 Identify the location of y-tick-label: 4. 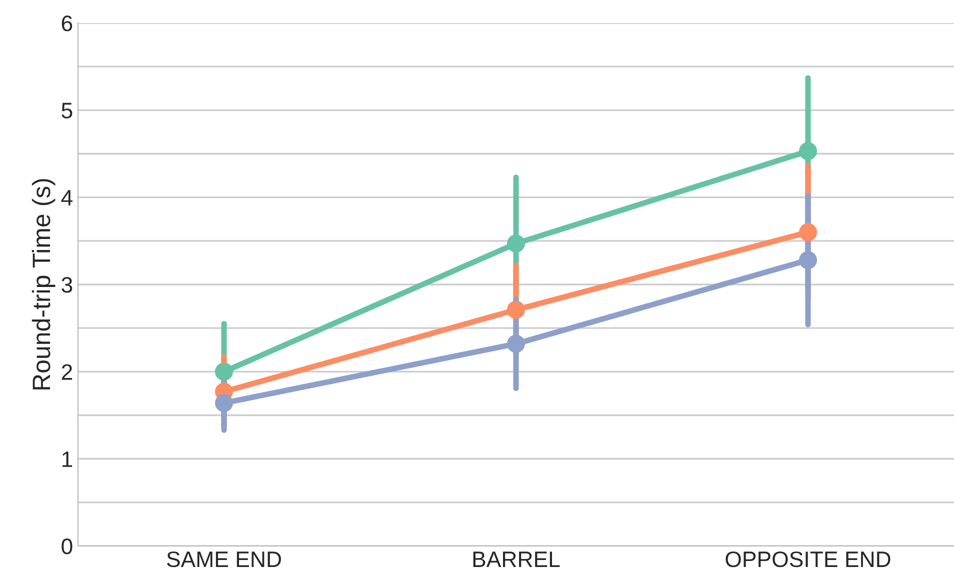
(66, 198).